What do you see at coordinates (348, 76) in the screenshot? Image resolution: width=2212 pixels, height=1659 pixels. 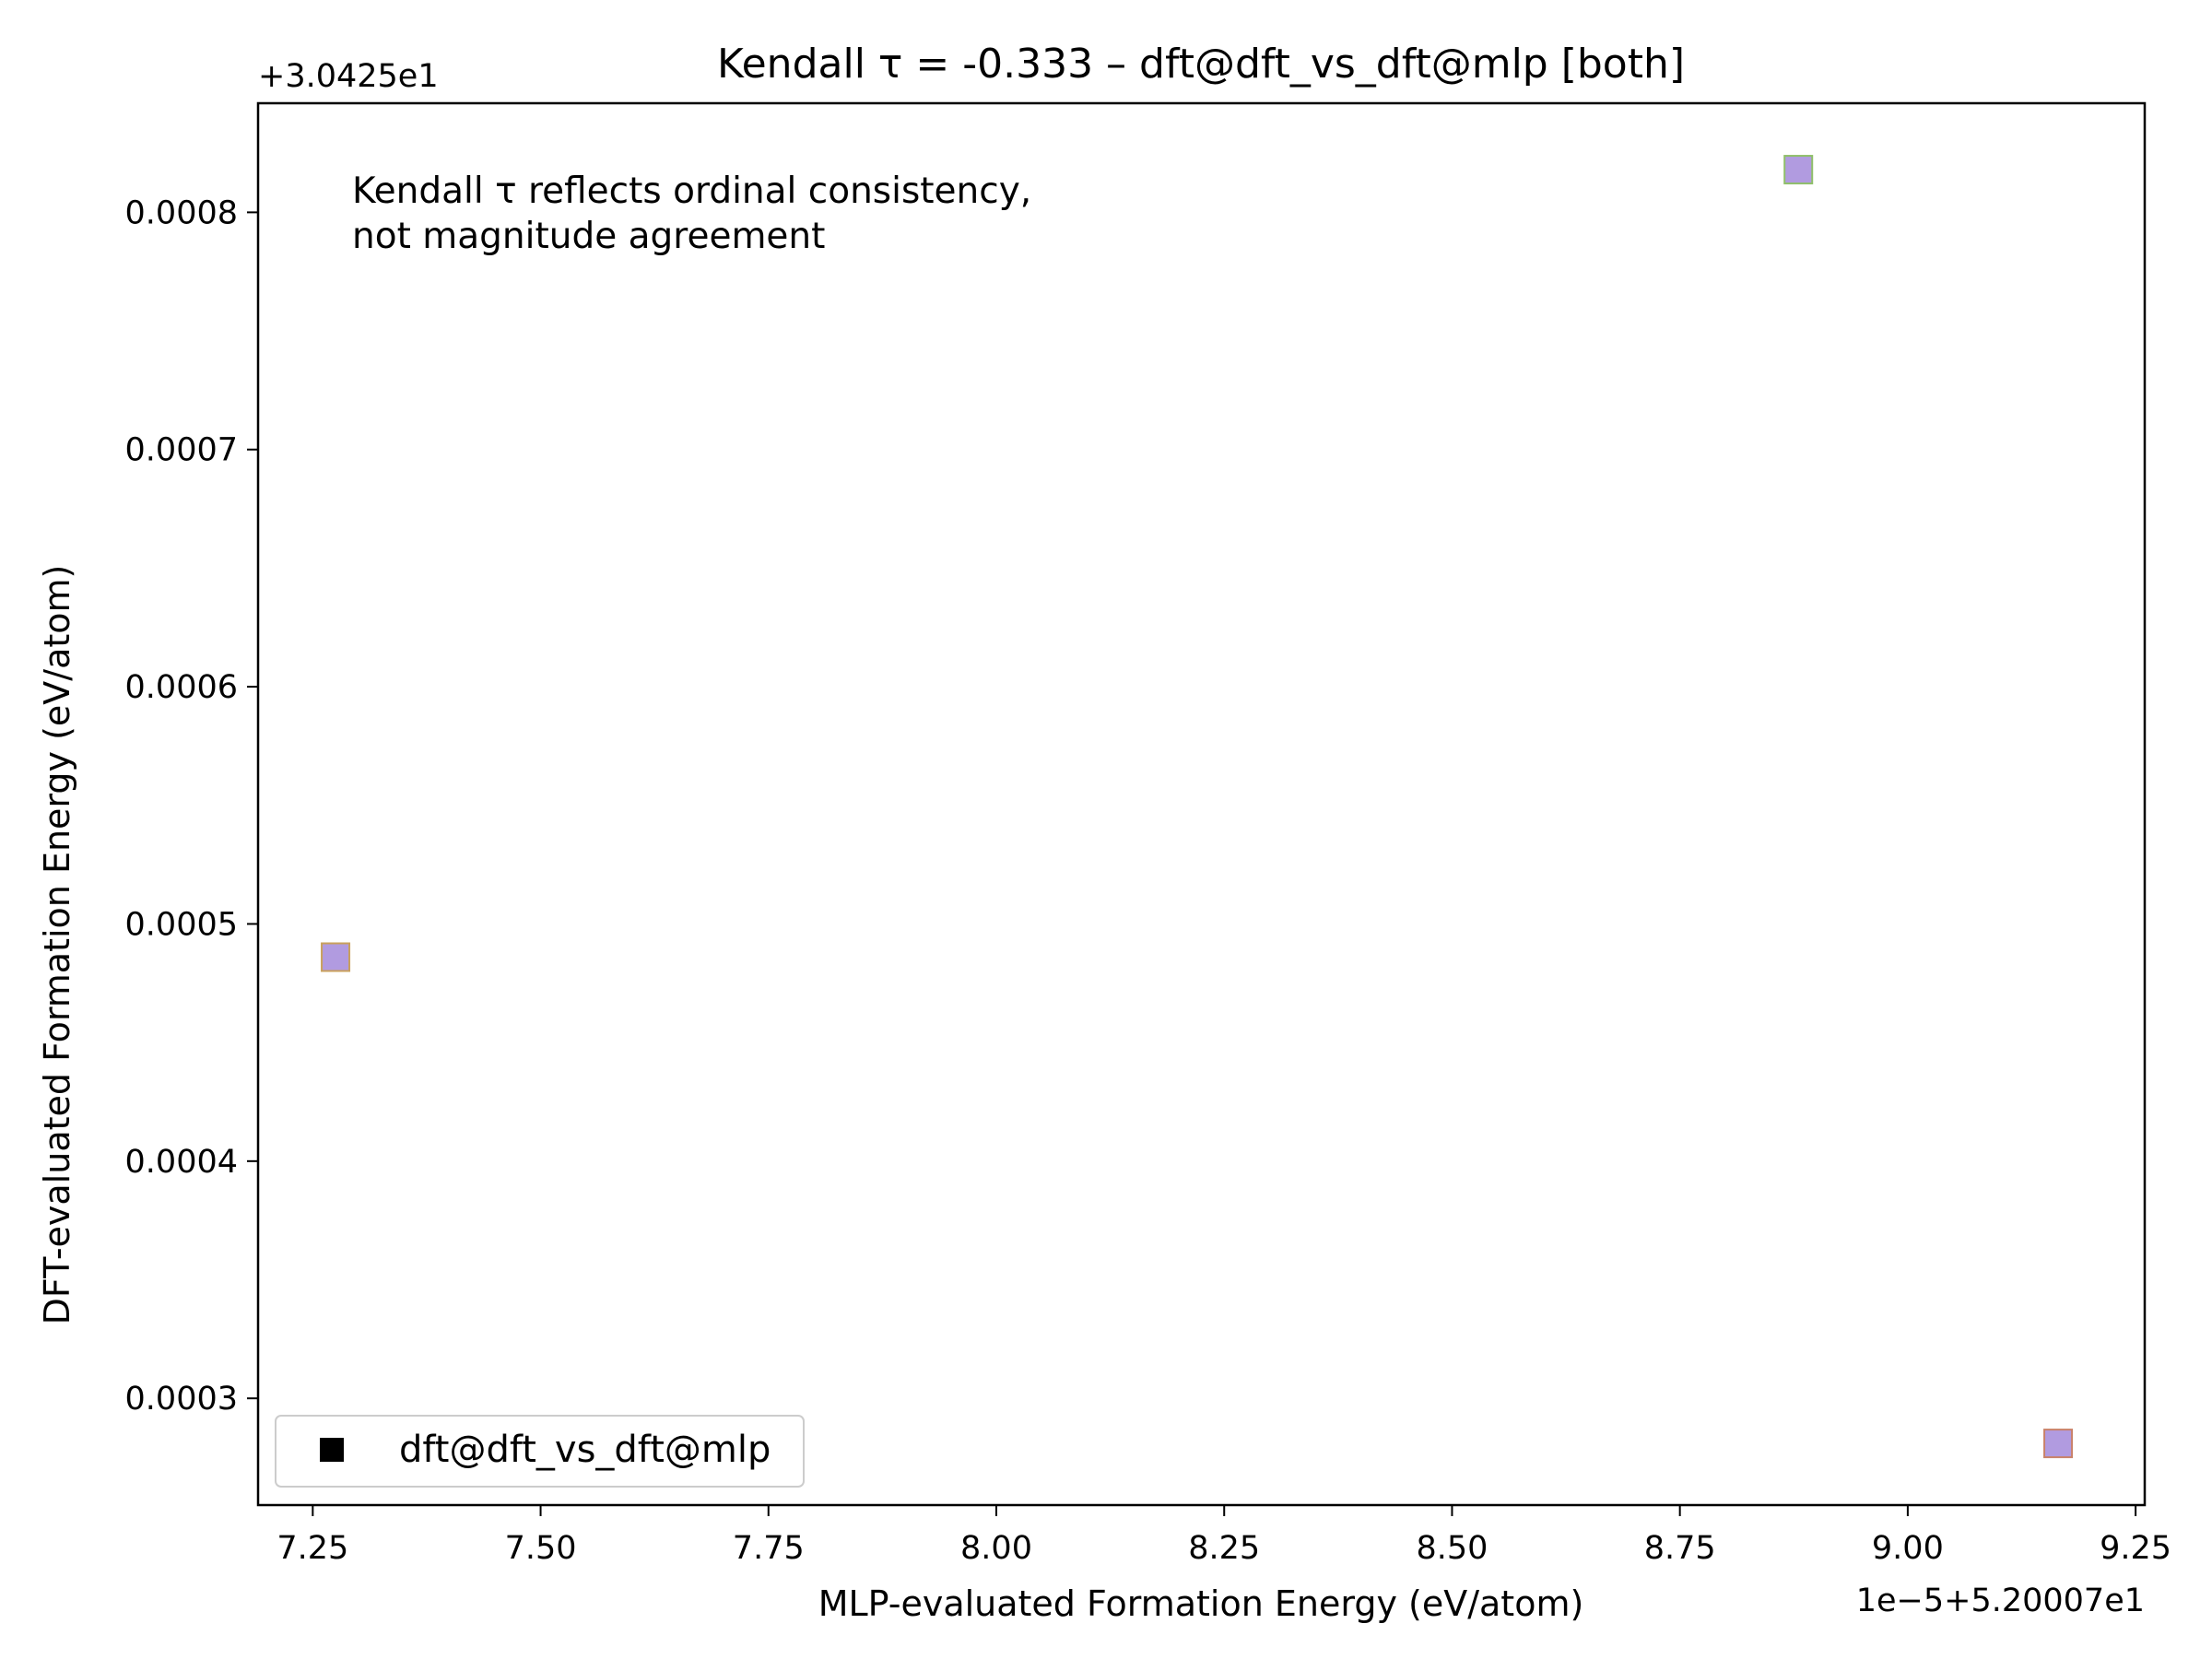 I see `y-offset-label: +3.0425e1` at bounding box center [348, 76].